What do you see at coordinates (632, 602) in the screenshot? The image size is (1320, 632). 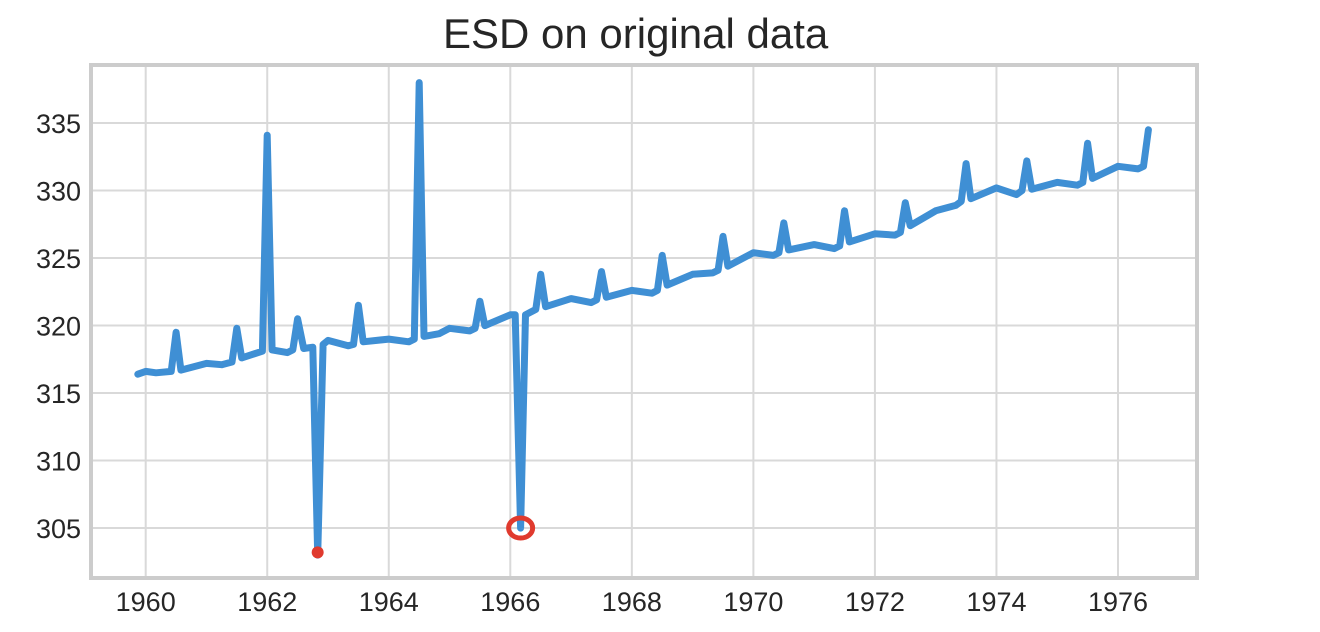 I see `x-tick-label: 1968` at bounding box center [632, 602].